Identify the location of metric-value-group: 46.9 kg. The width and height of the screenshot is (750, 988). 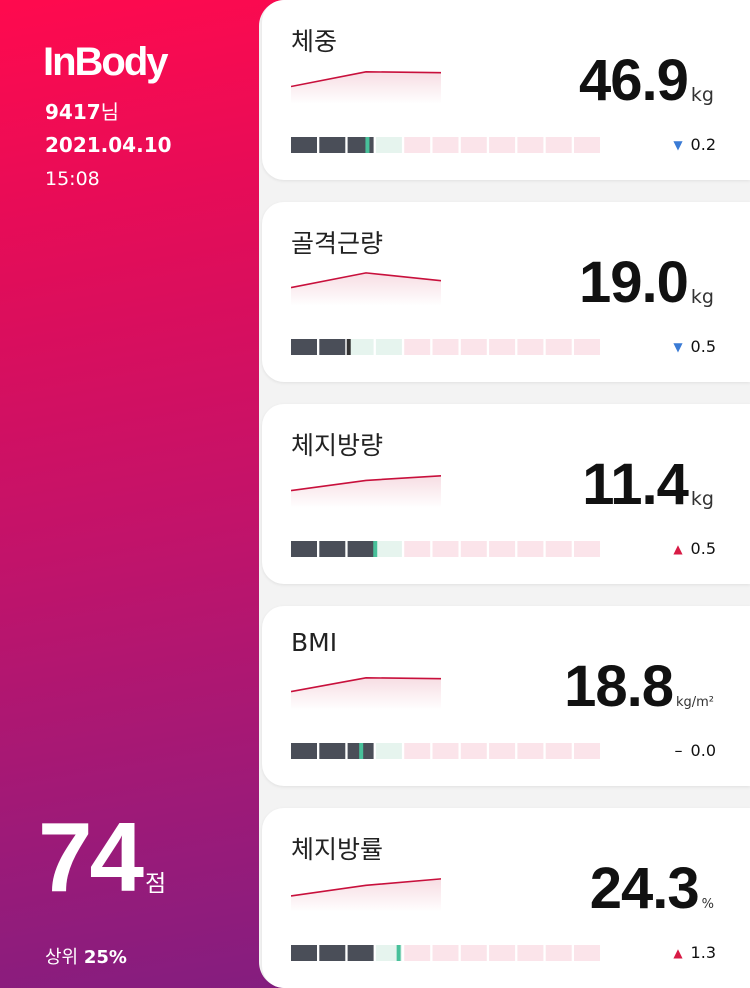
(646, 81).